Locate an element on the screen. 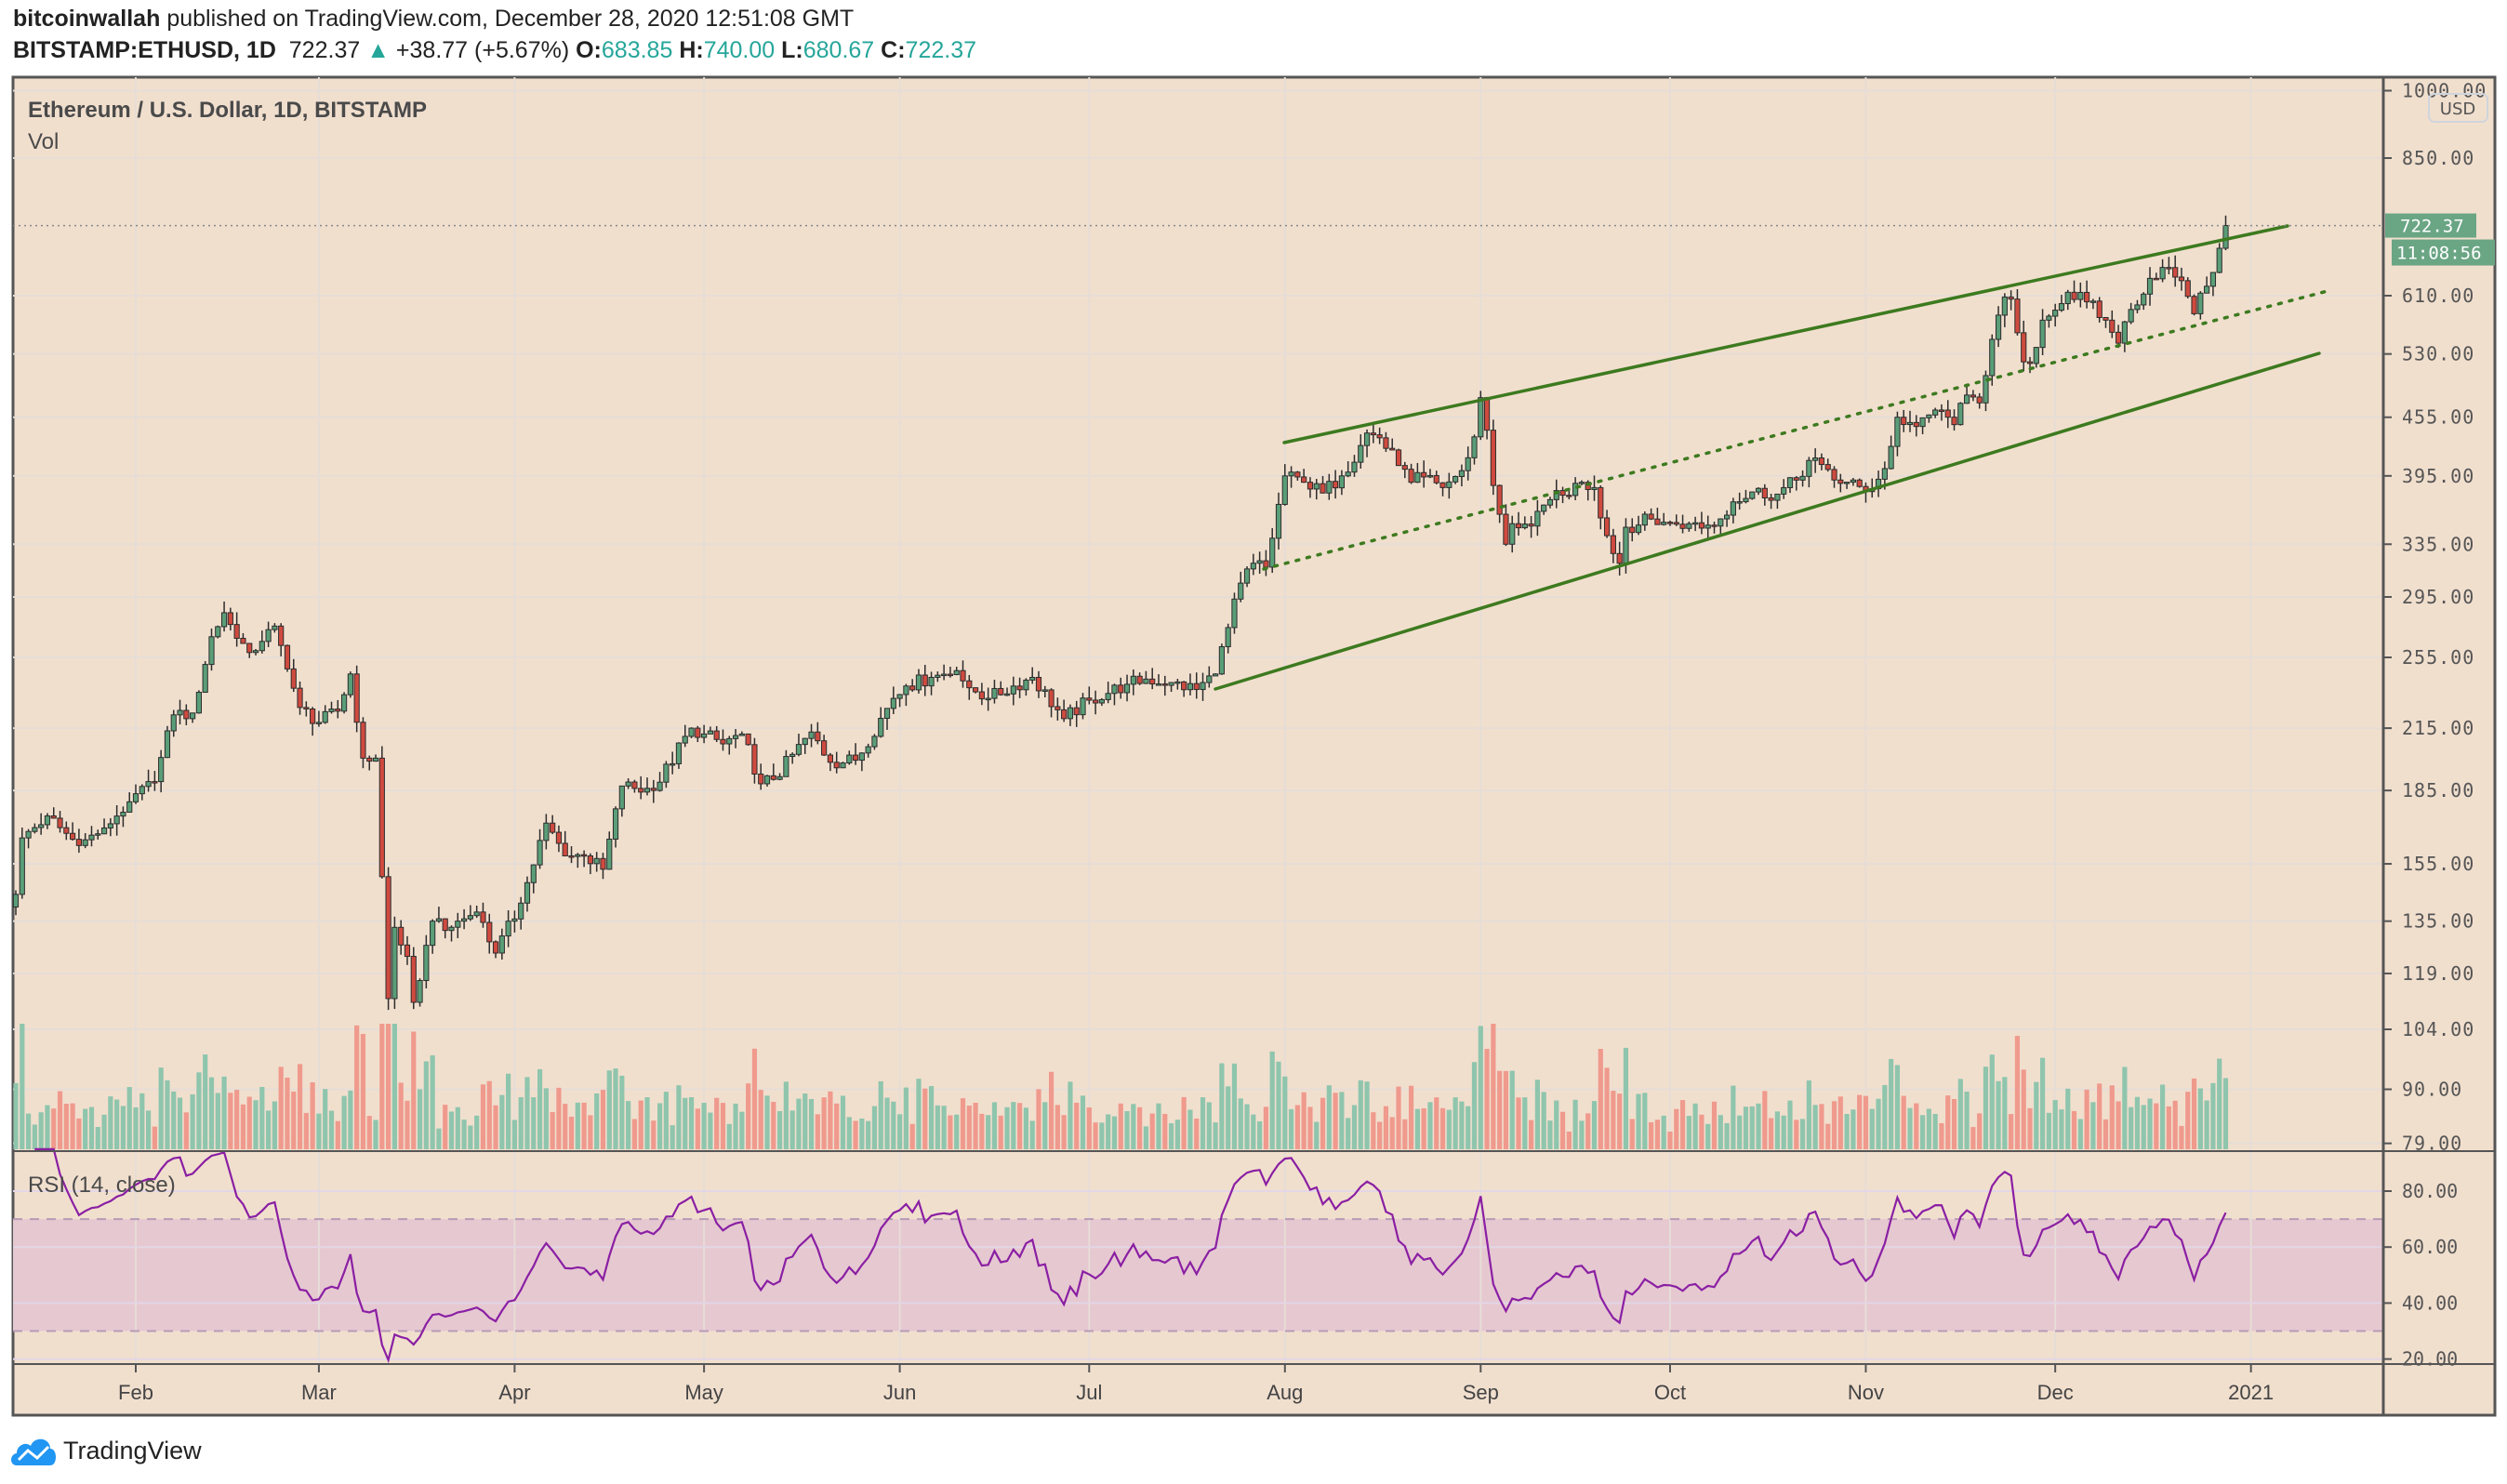 Image resolution: width=2507 pixels, height=1484 pixels. low-label: L: is located at coordinates (792, 50).